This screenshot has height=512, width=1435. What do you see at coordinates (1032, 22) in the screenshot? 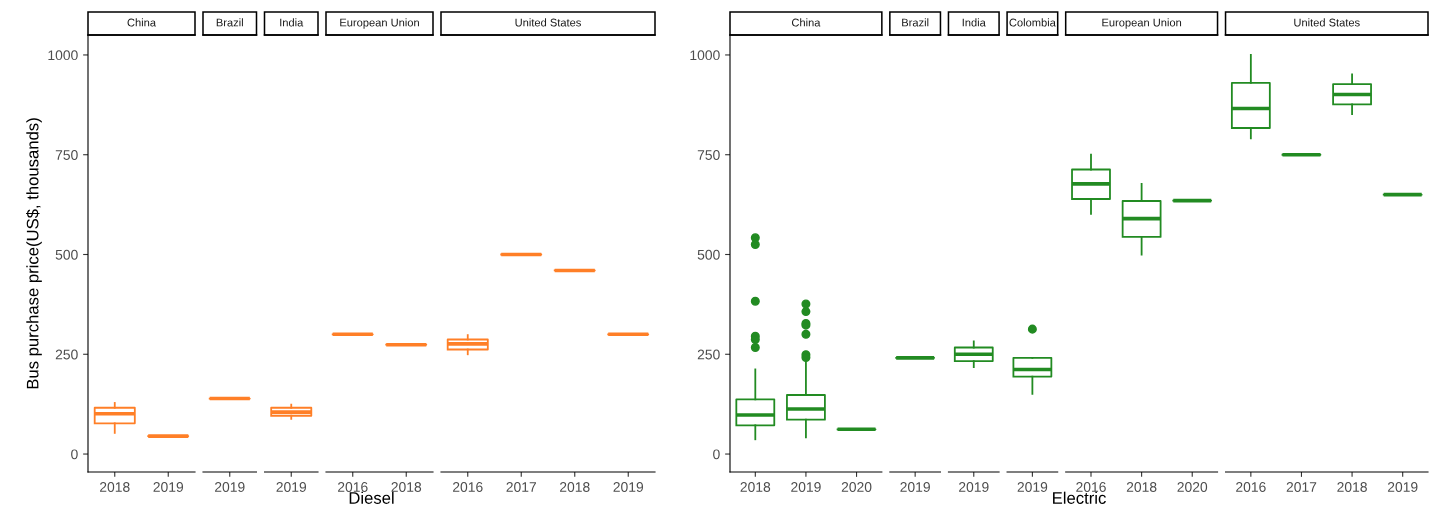
I see `chart-title: Colombia` at bounding box center [1032, 22].